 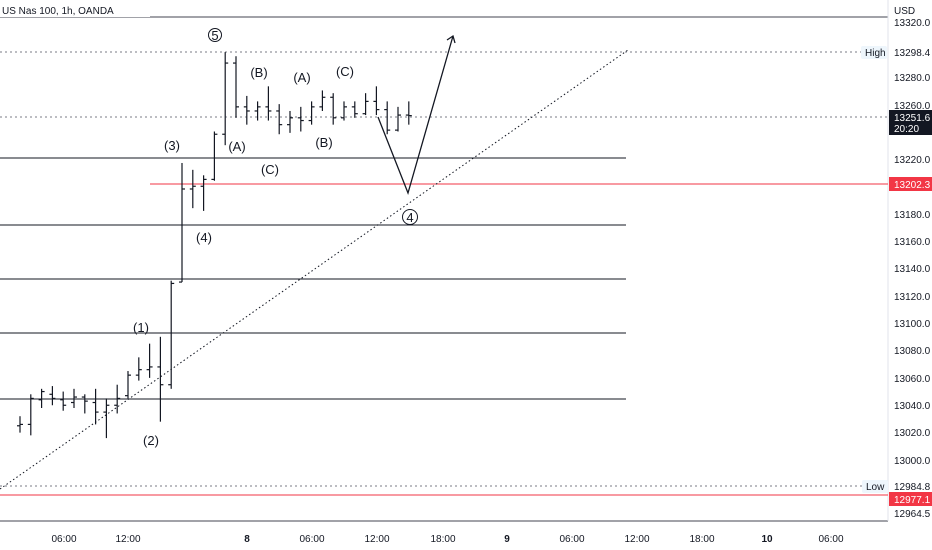 What do you see at coordinates (345, 71) in the screenshot?
I see `wave-label-c2: (C)` at bounding box center [345, 71].